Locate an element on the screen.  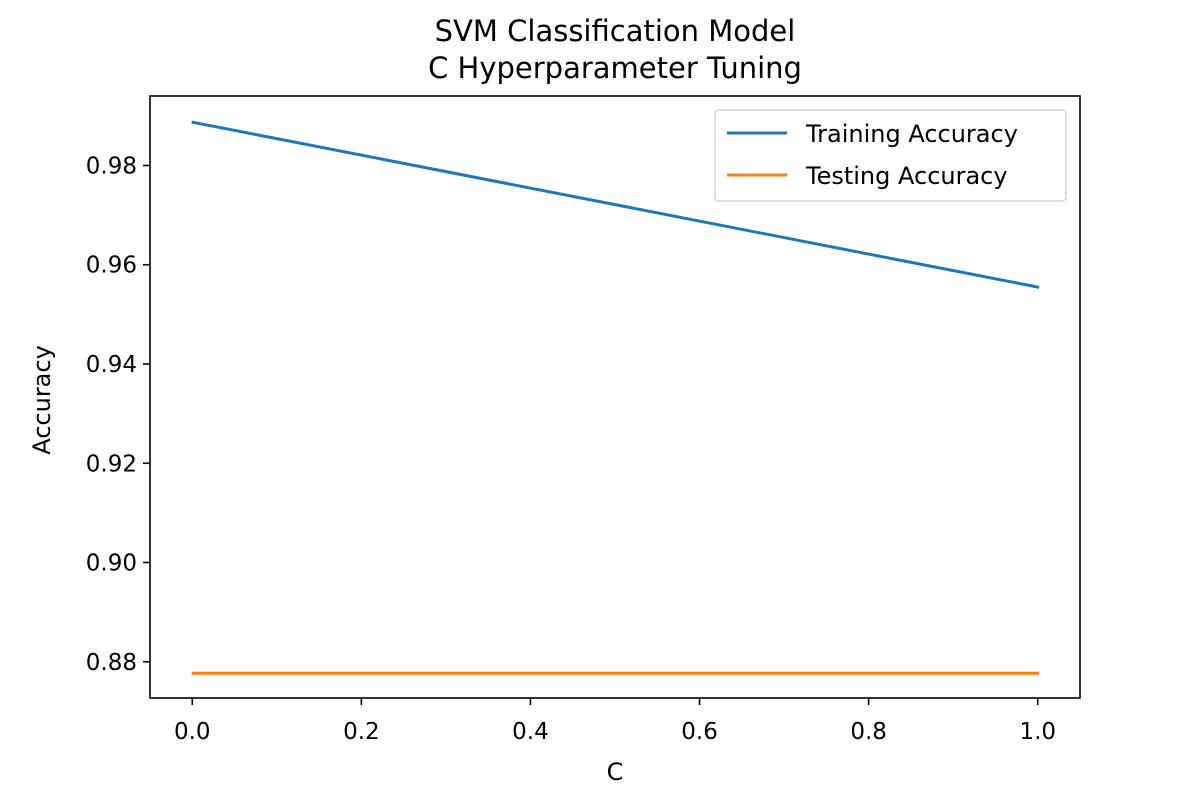
x-tick-label: 1.0 is located at coordinates (1037, 732).